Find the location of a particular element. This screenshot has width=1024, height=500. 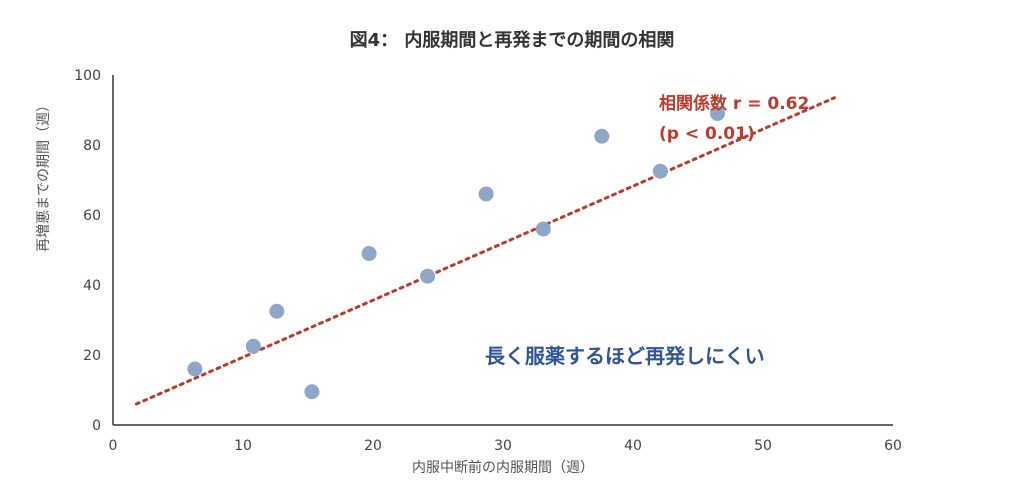

x-tick-label: 40 is located at coordinates (633, 446).